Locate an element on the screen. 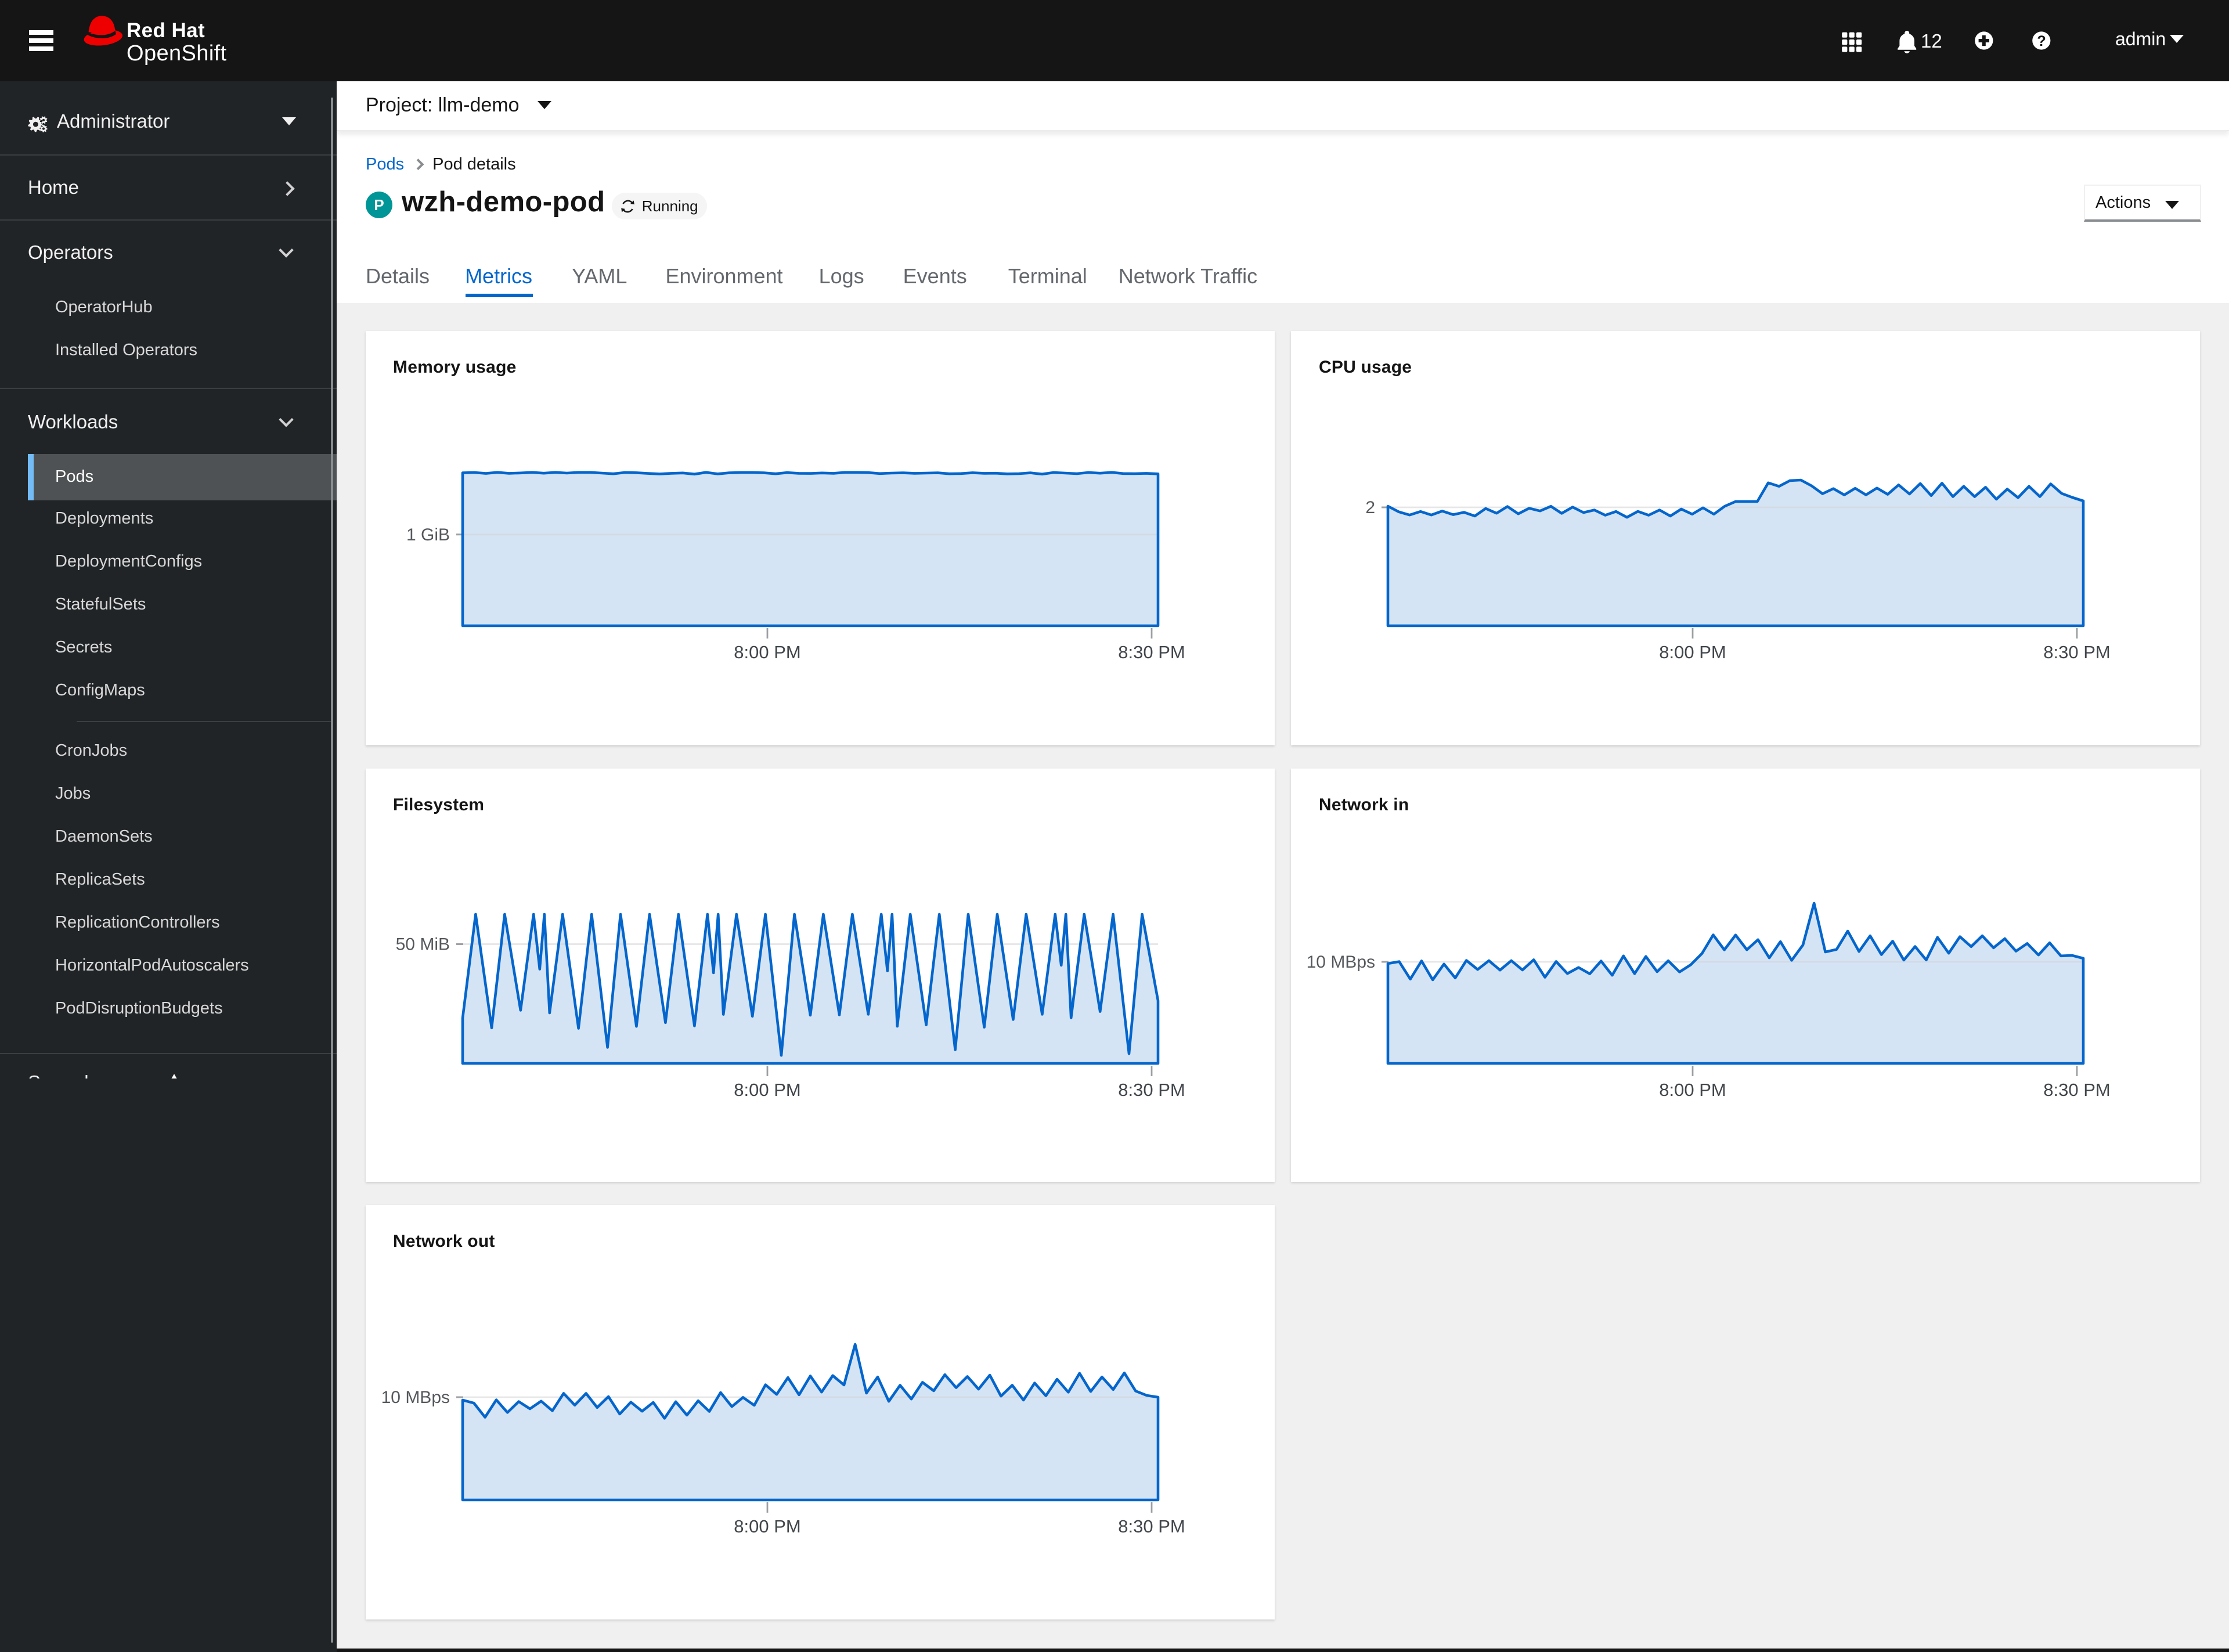  svg-text: 2 is located at coordinates (1370, 507).